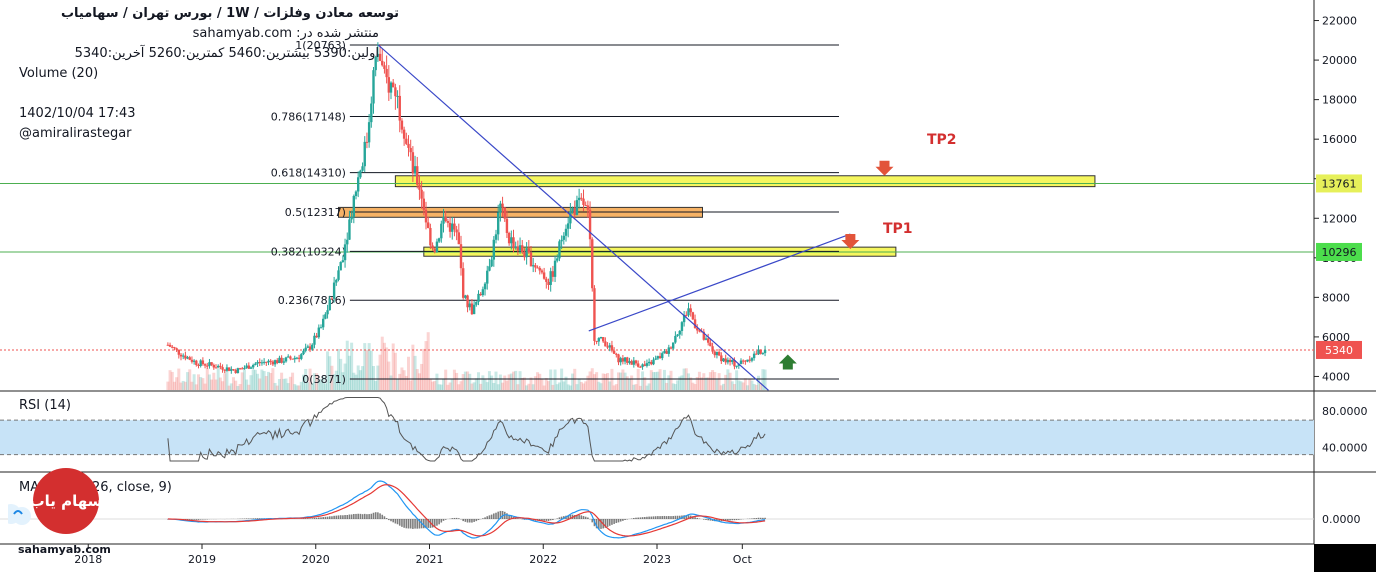 The height and width of the screenshot is (572, 1376). What do you see at coordinates (745, 181) in the screenshot?
I see `price-zone` at bounding box center [745, 181].